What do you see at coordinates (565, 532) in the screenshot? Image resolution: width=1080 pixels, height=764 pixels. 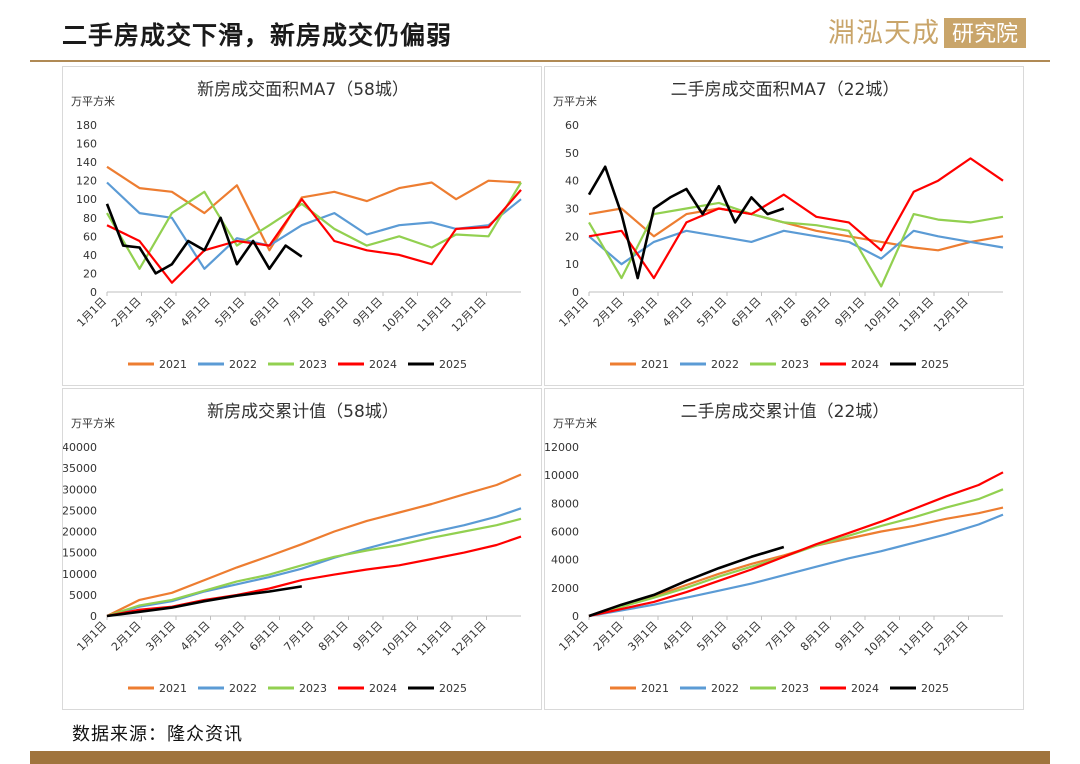 I see `y-tick-label: 6000` at bounding box center [565, 532].